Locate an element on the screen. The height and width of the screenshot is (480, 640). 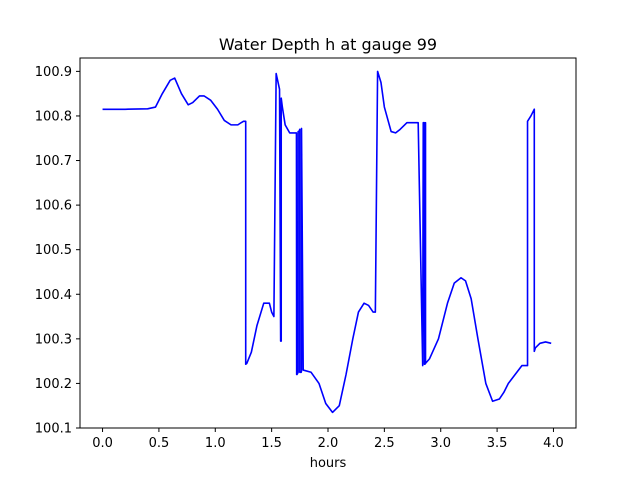
y-tick-label: 100.7 is located at coordinates (53, 161).